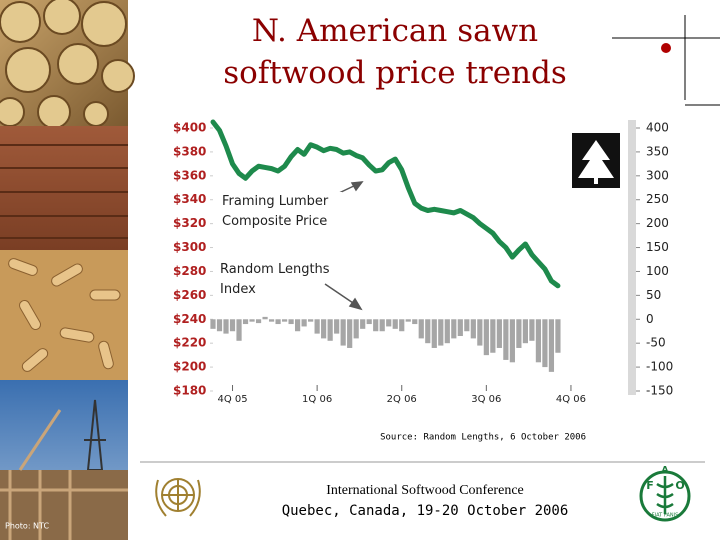 Image resolution: width=720 pixels, height=540 pixels. I want to click on fao-motto: FIAT PANIS, so click(665, 516).